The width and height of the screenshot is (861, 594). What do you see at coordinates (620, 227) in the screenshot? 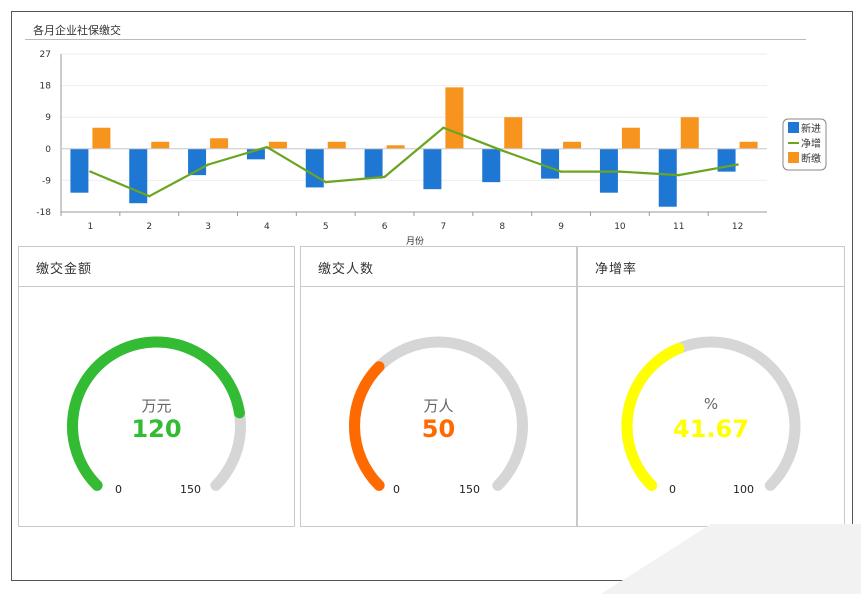
I see `x-tick-label: 10` at bounding box center [620, 227].